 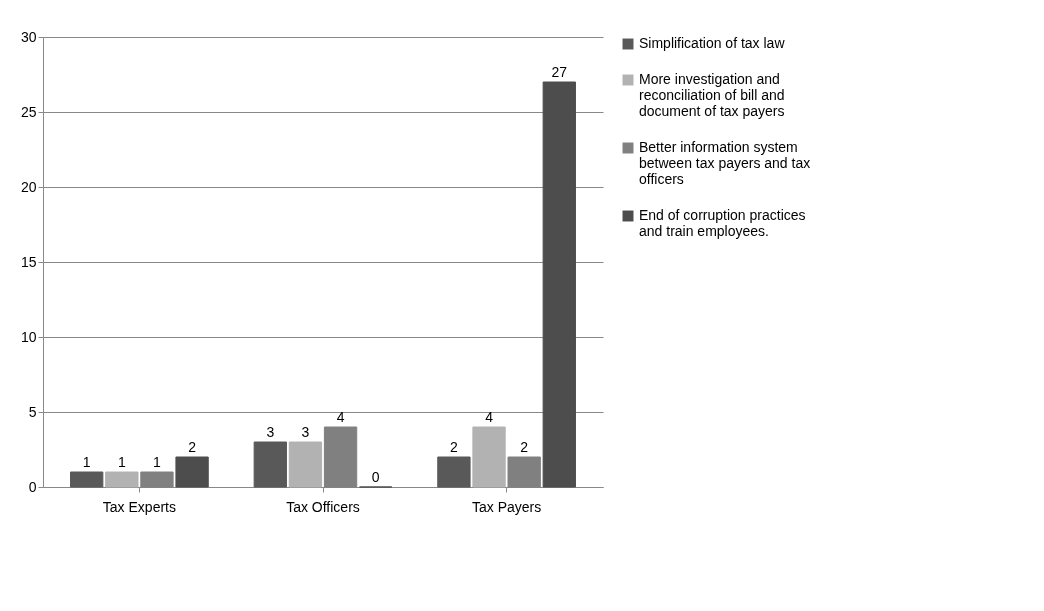 I want to click on legend-label: Better information system between tax payers and tax officers, so click(x=725, y=163).